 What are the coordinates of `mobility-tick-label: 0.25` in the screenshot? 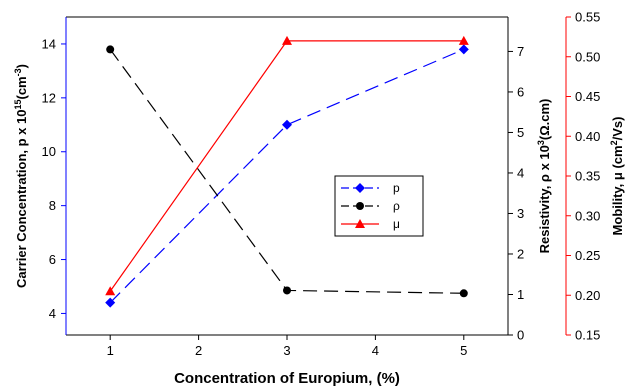 It's located at (587, 255).